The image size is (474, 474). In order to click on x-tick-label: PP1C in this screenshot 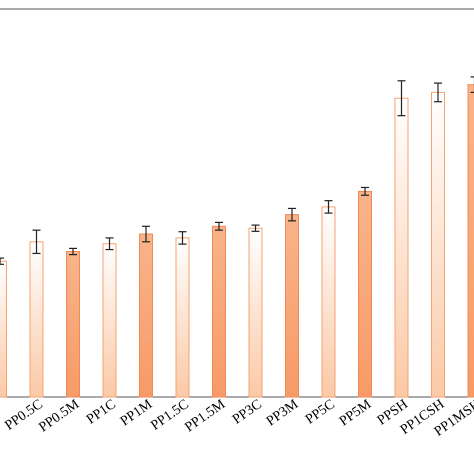, I will do `click(101, 412)`.